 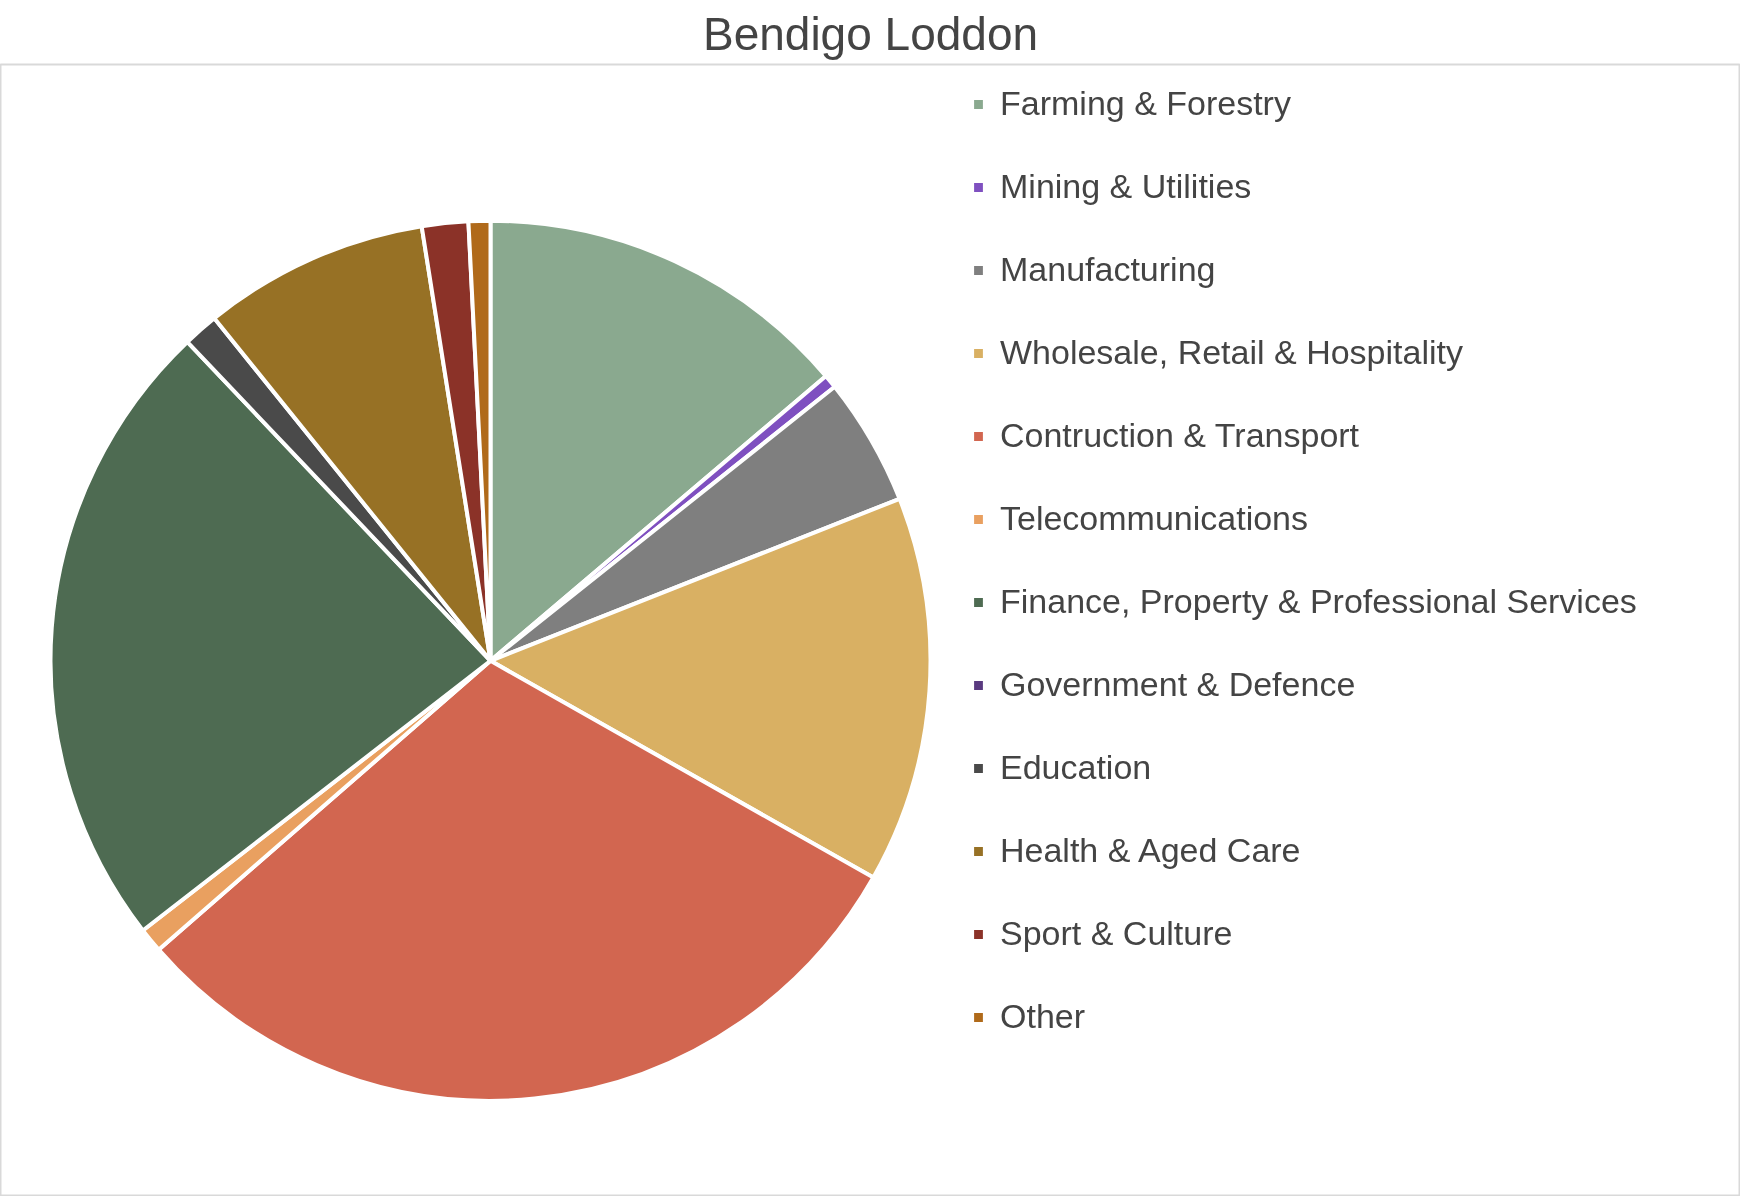 I want to click on legend-label: Farming & Forestry, so click(x=1145, y=103).